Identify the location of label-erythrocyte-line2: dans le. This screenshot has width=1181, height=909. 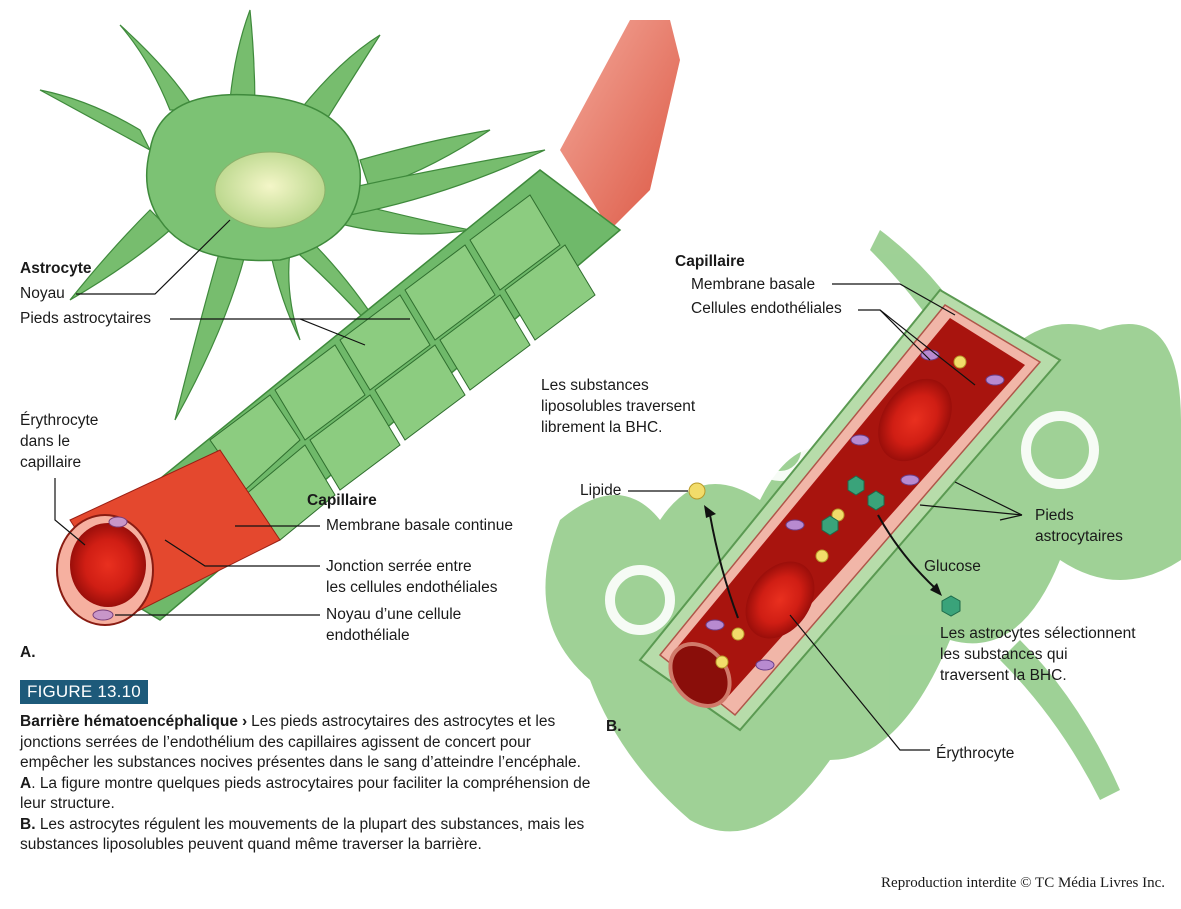
(45, 441).